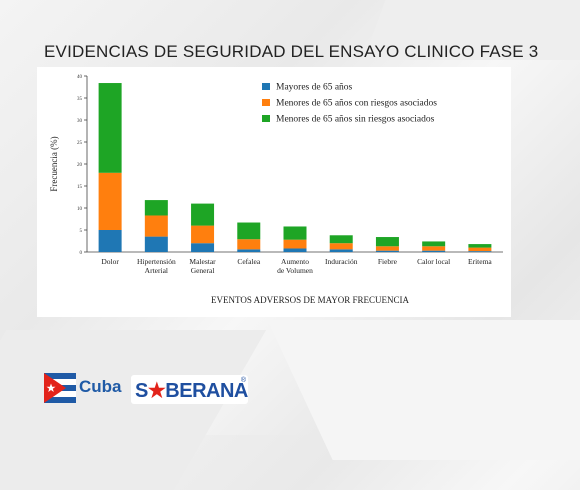 This screenshot has height=490, width=580. I want to click on legend-label: Mayores de 65 años, so click(314, 88).